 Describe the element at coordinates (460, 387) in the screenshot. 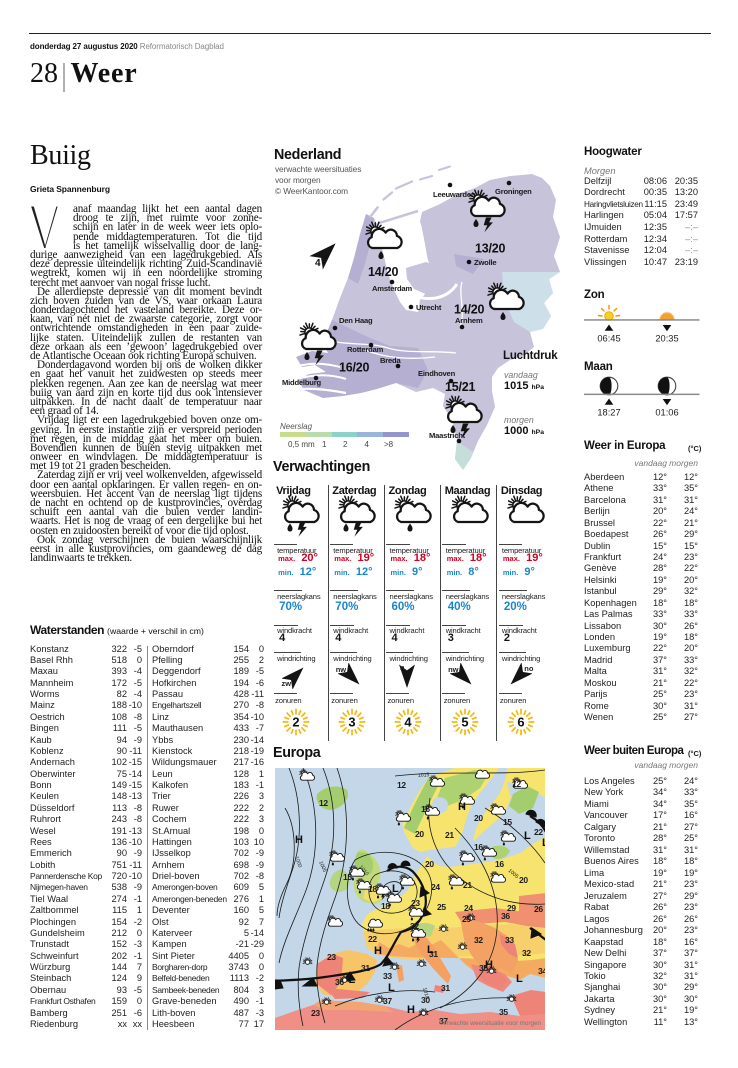

I see `svg-text: 15/21` at that location.